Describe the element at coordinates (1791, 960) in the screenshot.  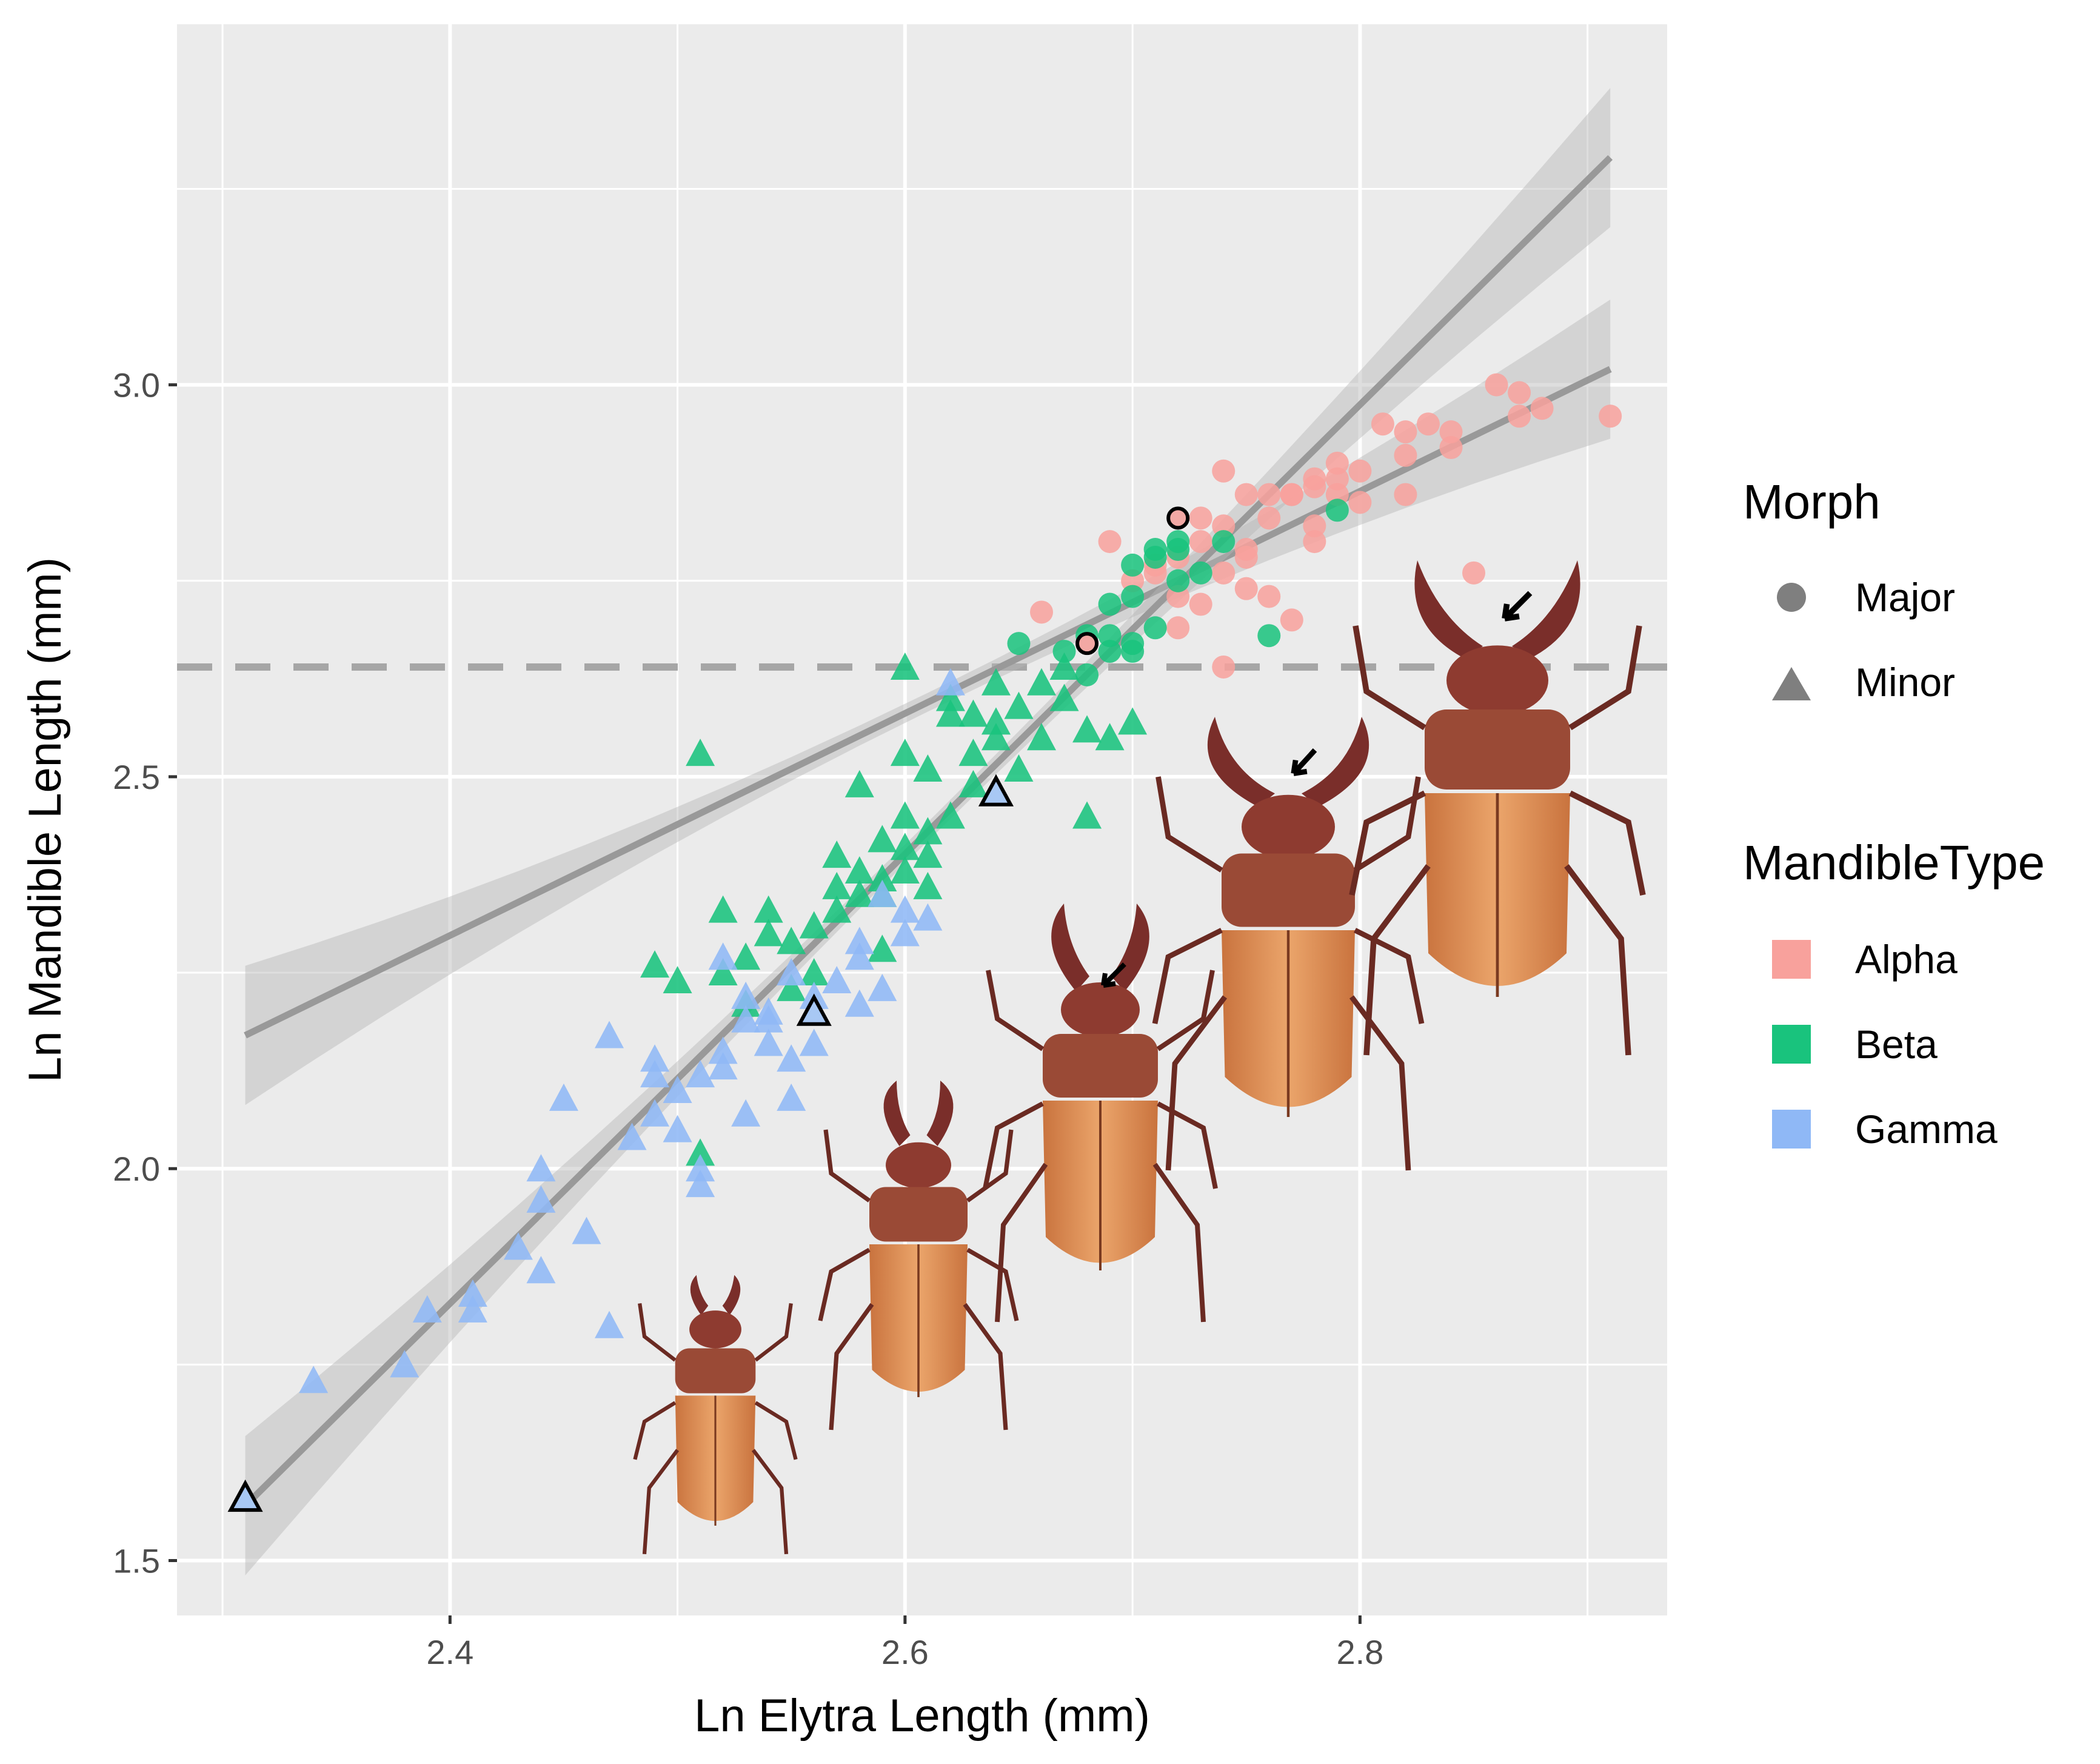
I see `legend-alpha-swatch` at that location.